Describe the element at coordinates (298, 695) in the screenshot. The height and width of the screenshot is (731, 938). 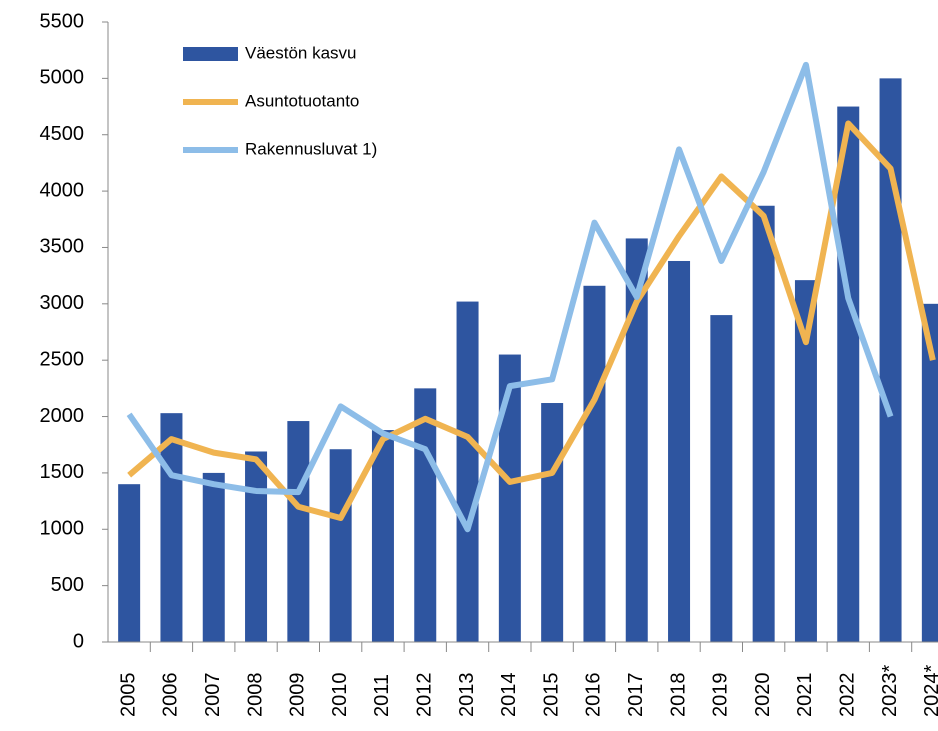
I see `x-tick-label: 2009` at that location.